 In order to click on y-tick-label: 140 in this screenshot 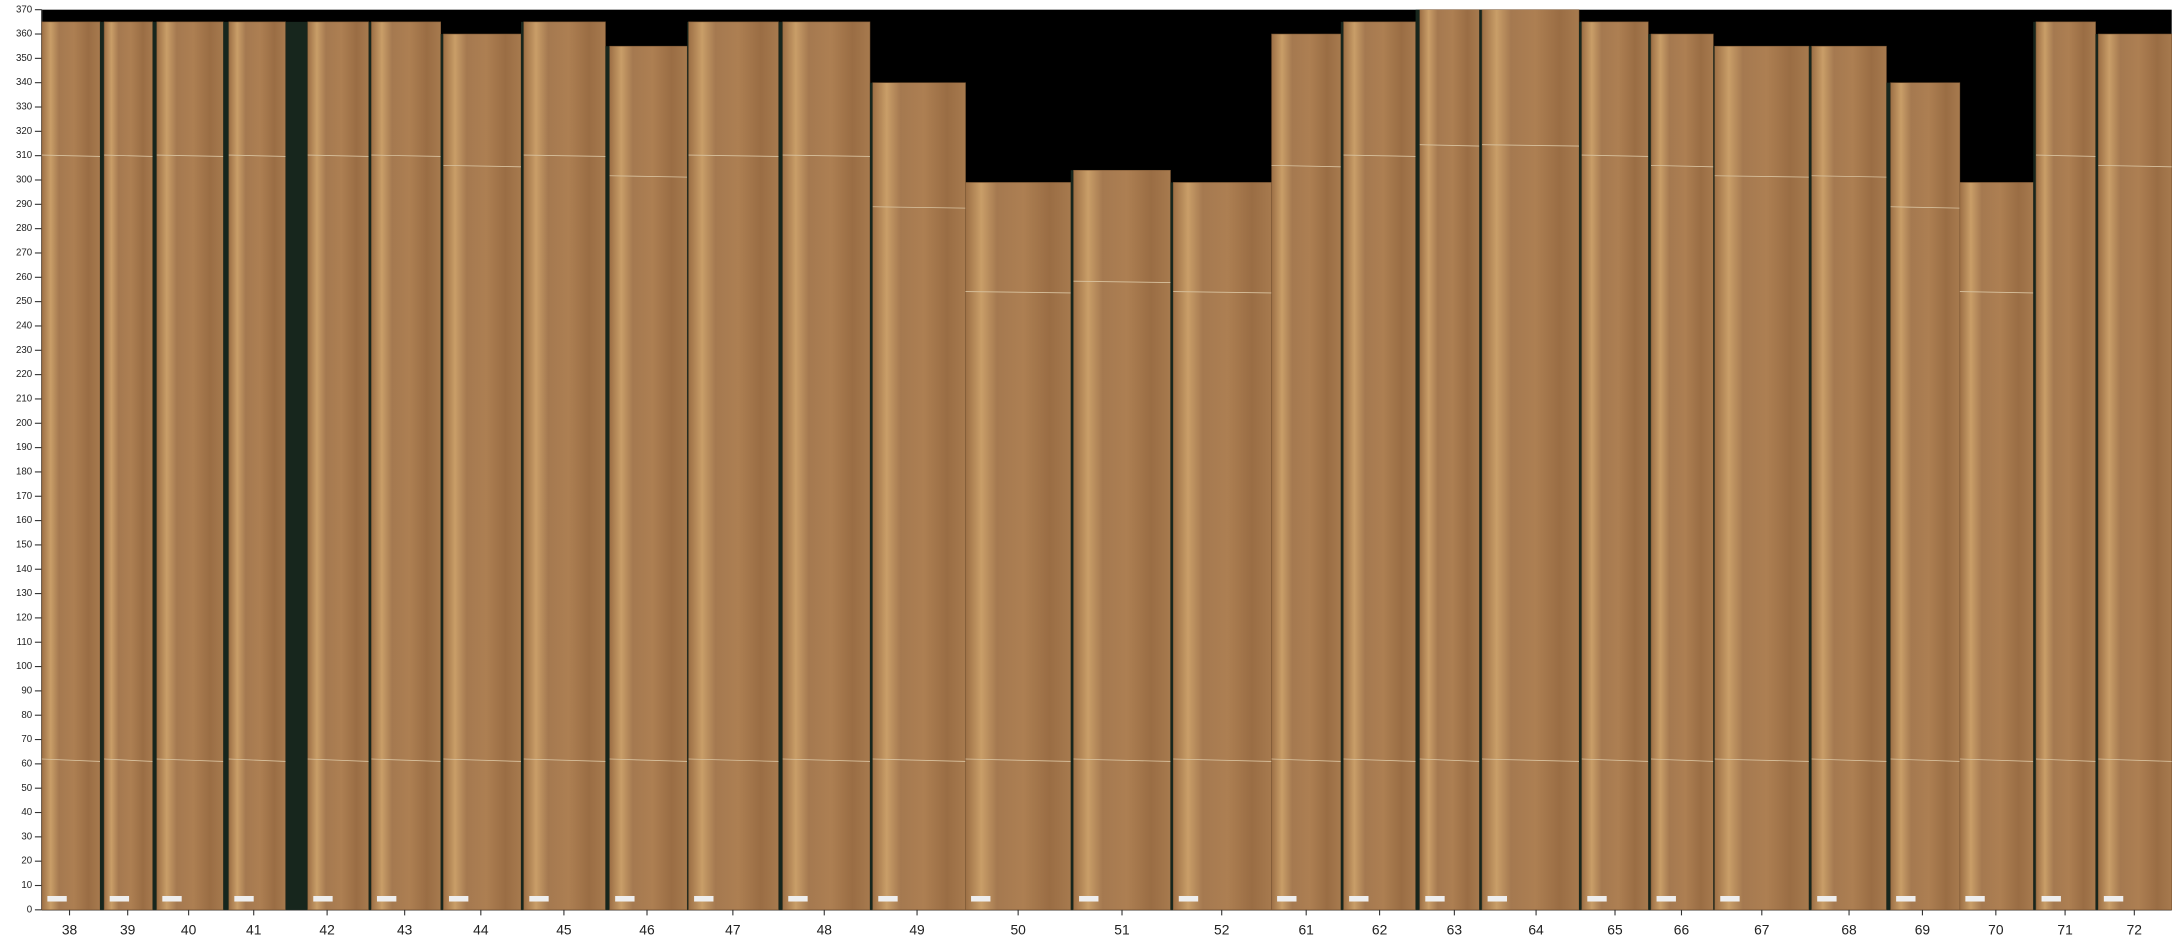, I will do `click(24, 569)`.